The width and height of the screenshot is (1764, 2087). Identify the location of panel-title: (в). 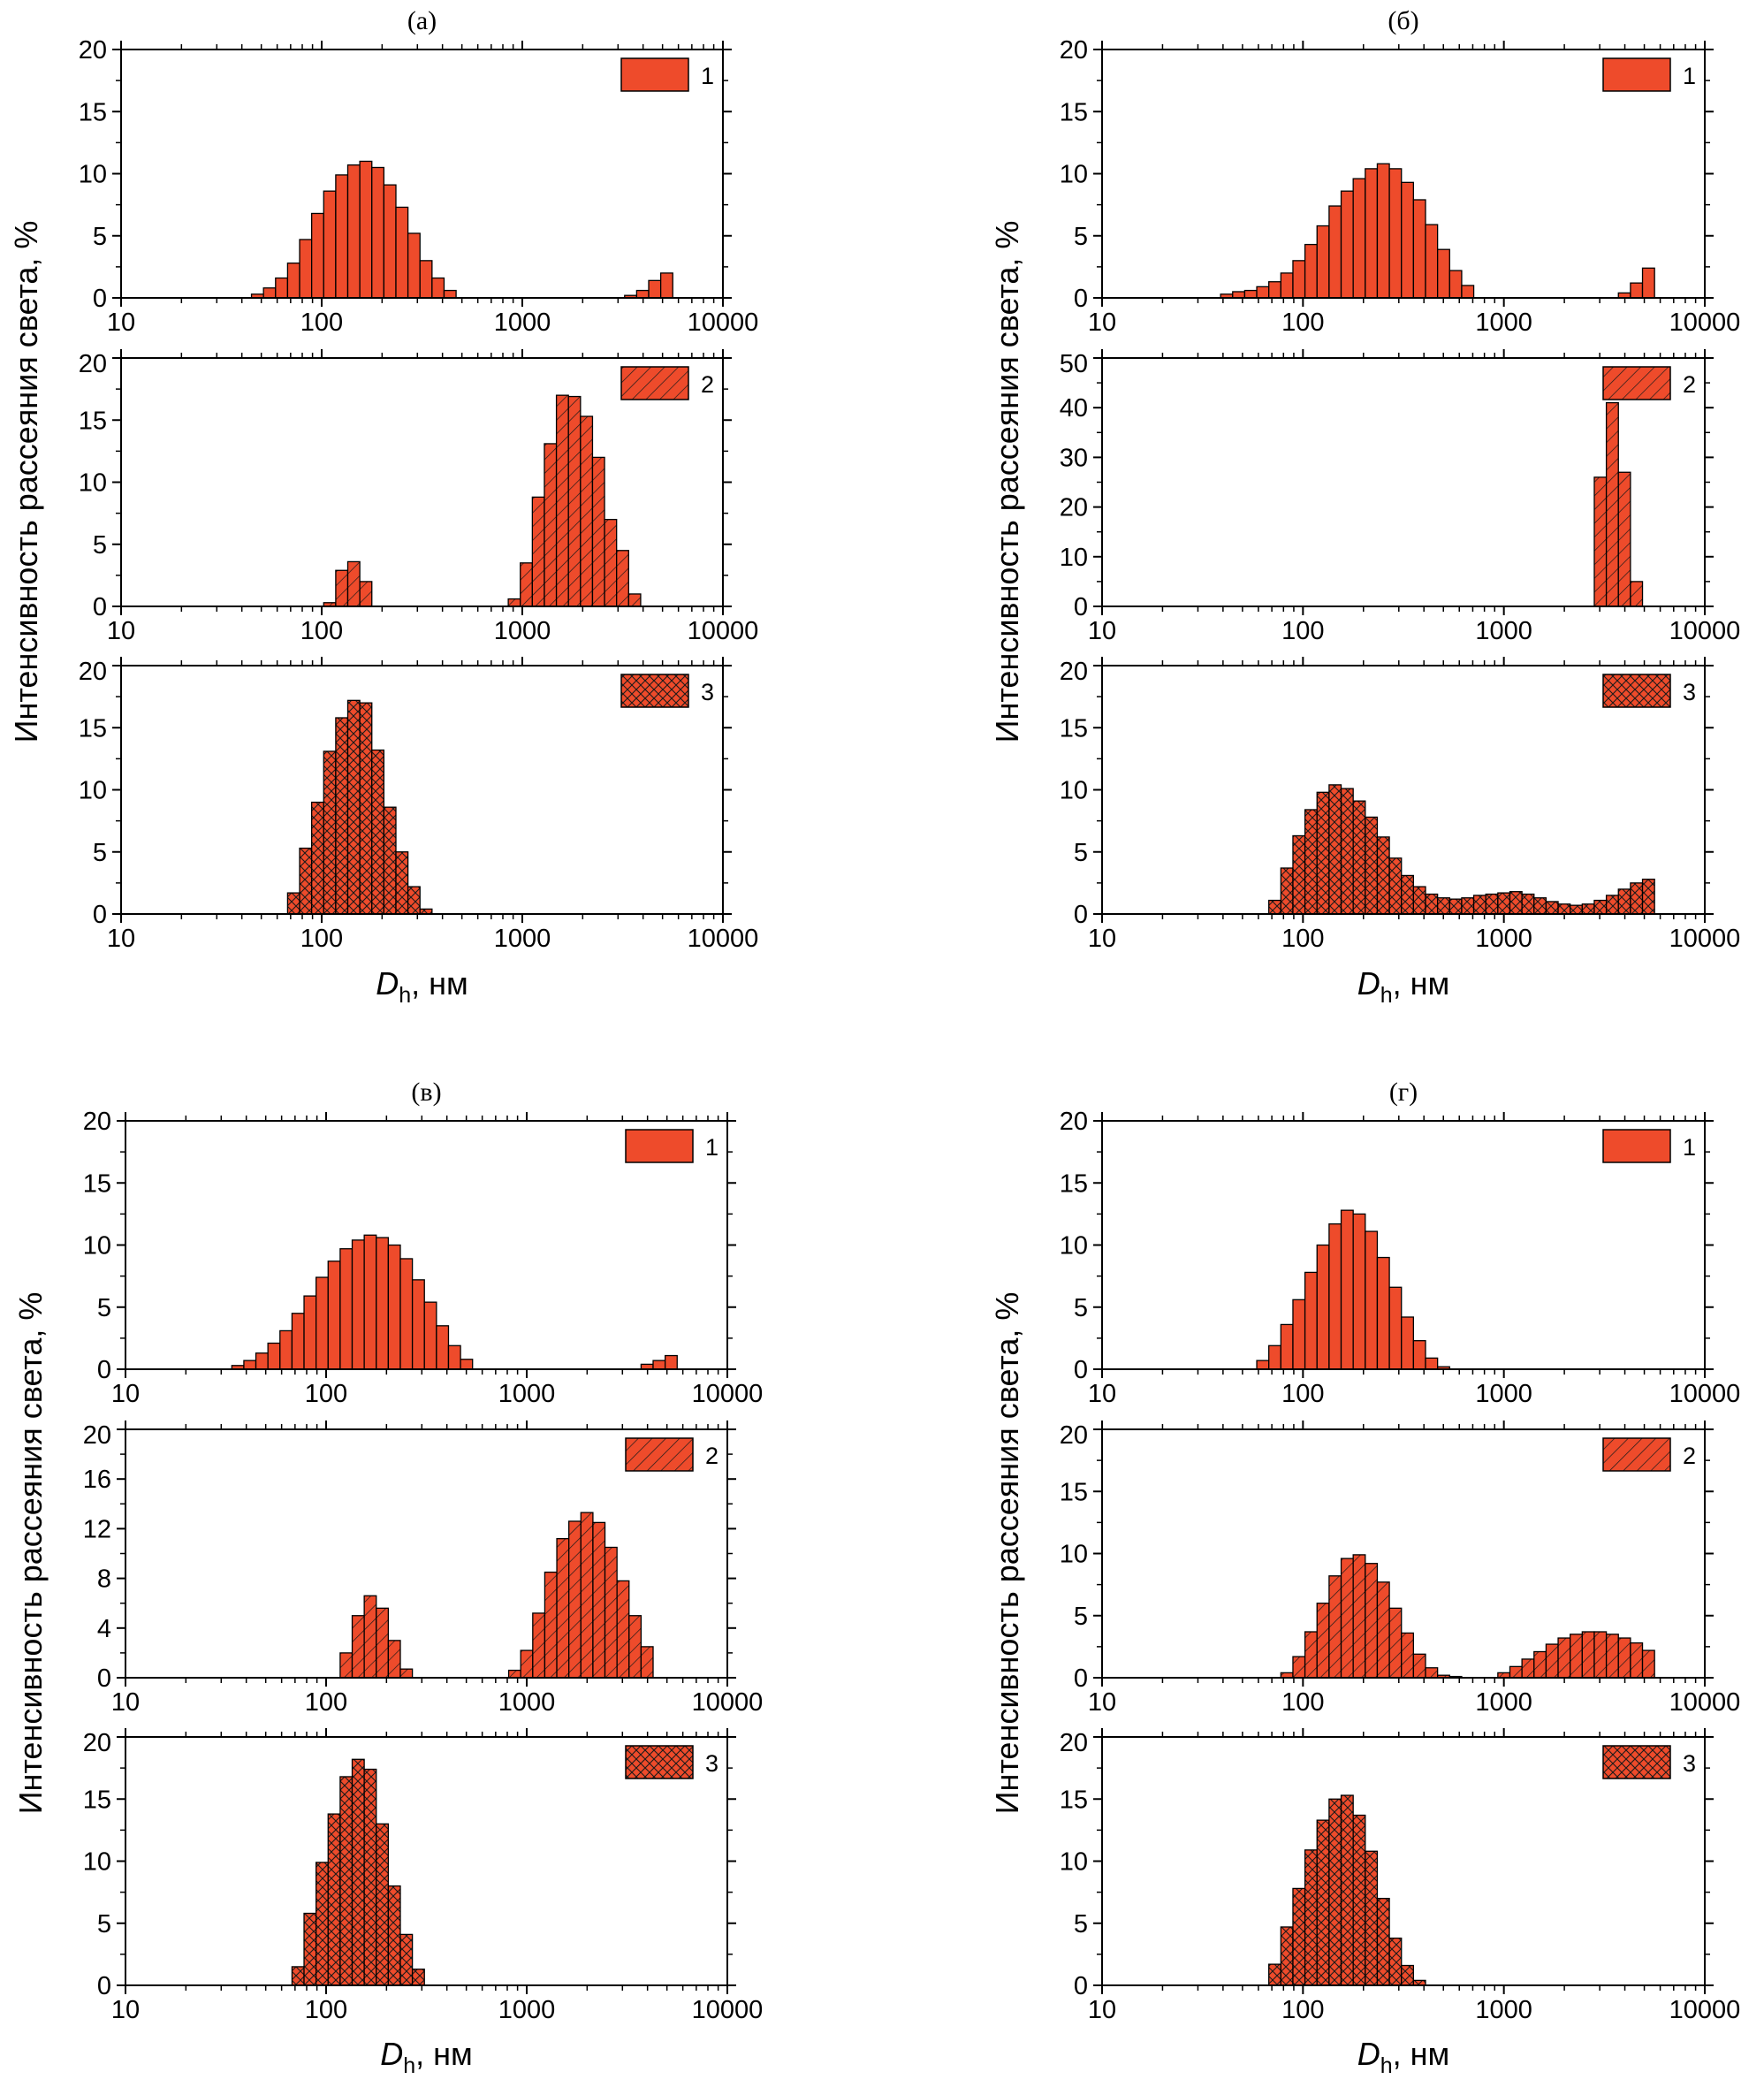
(426, 1092).